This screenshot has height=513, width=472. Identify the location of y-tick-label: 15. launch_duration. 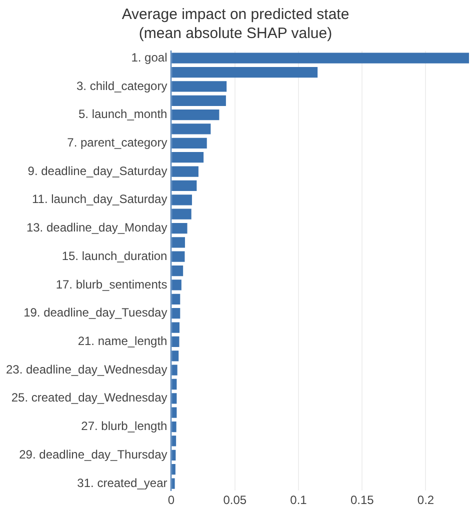
(115, 255).